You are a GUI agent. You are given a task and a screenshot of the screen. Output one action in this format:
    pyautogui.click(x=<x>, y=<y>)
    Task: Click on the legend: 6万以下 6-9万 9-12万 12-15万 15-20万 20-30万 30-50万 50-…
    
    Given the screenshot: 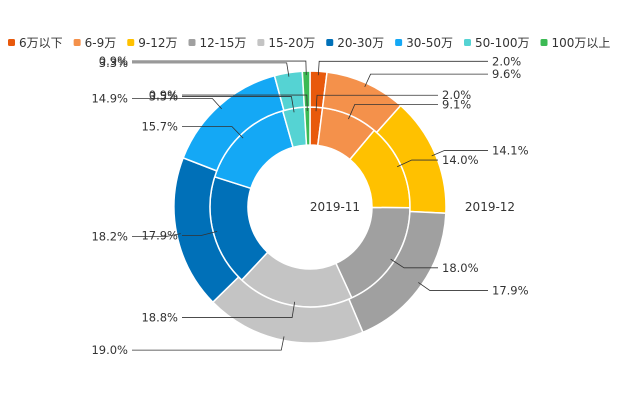 What is the action you would take?
    pyautogui.click(x=309, y=43)
    